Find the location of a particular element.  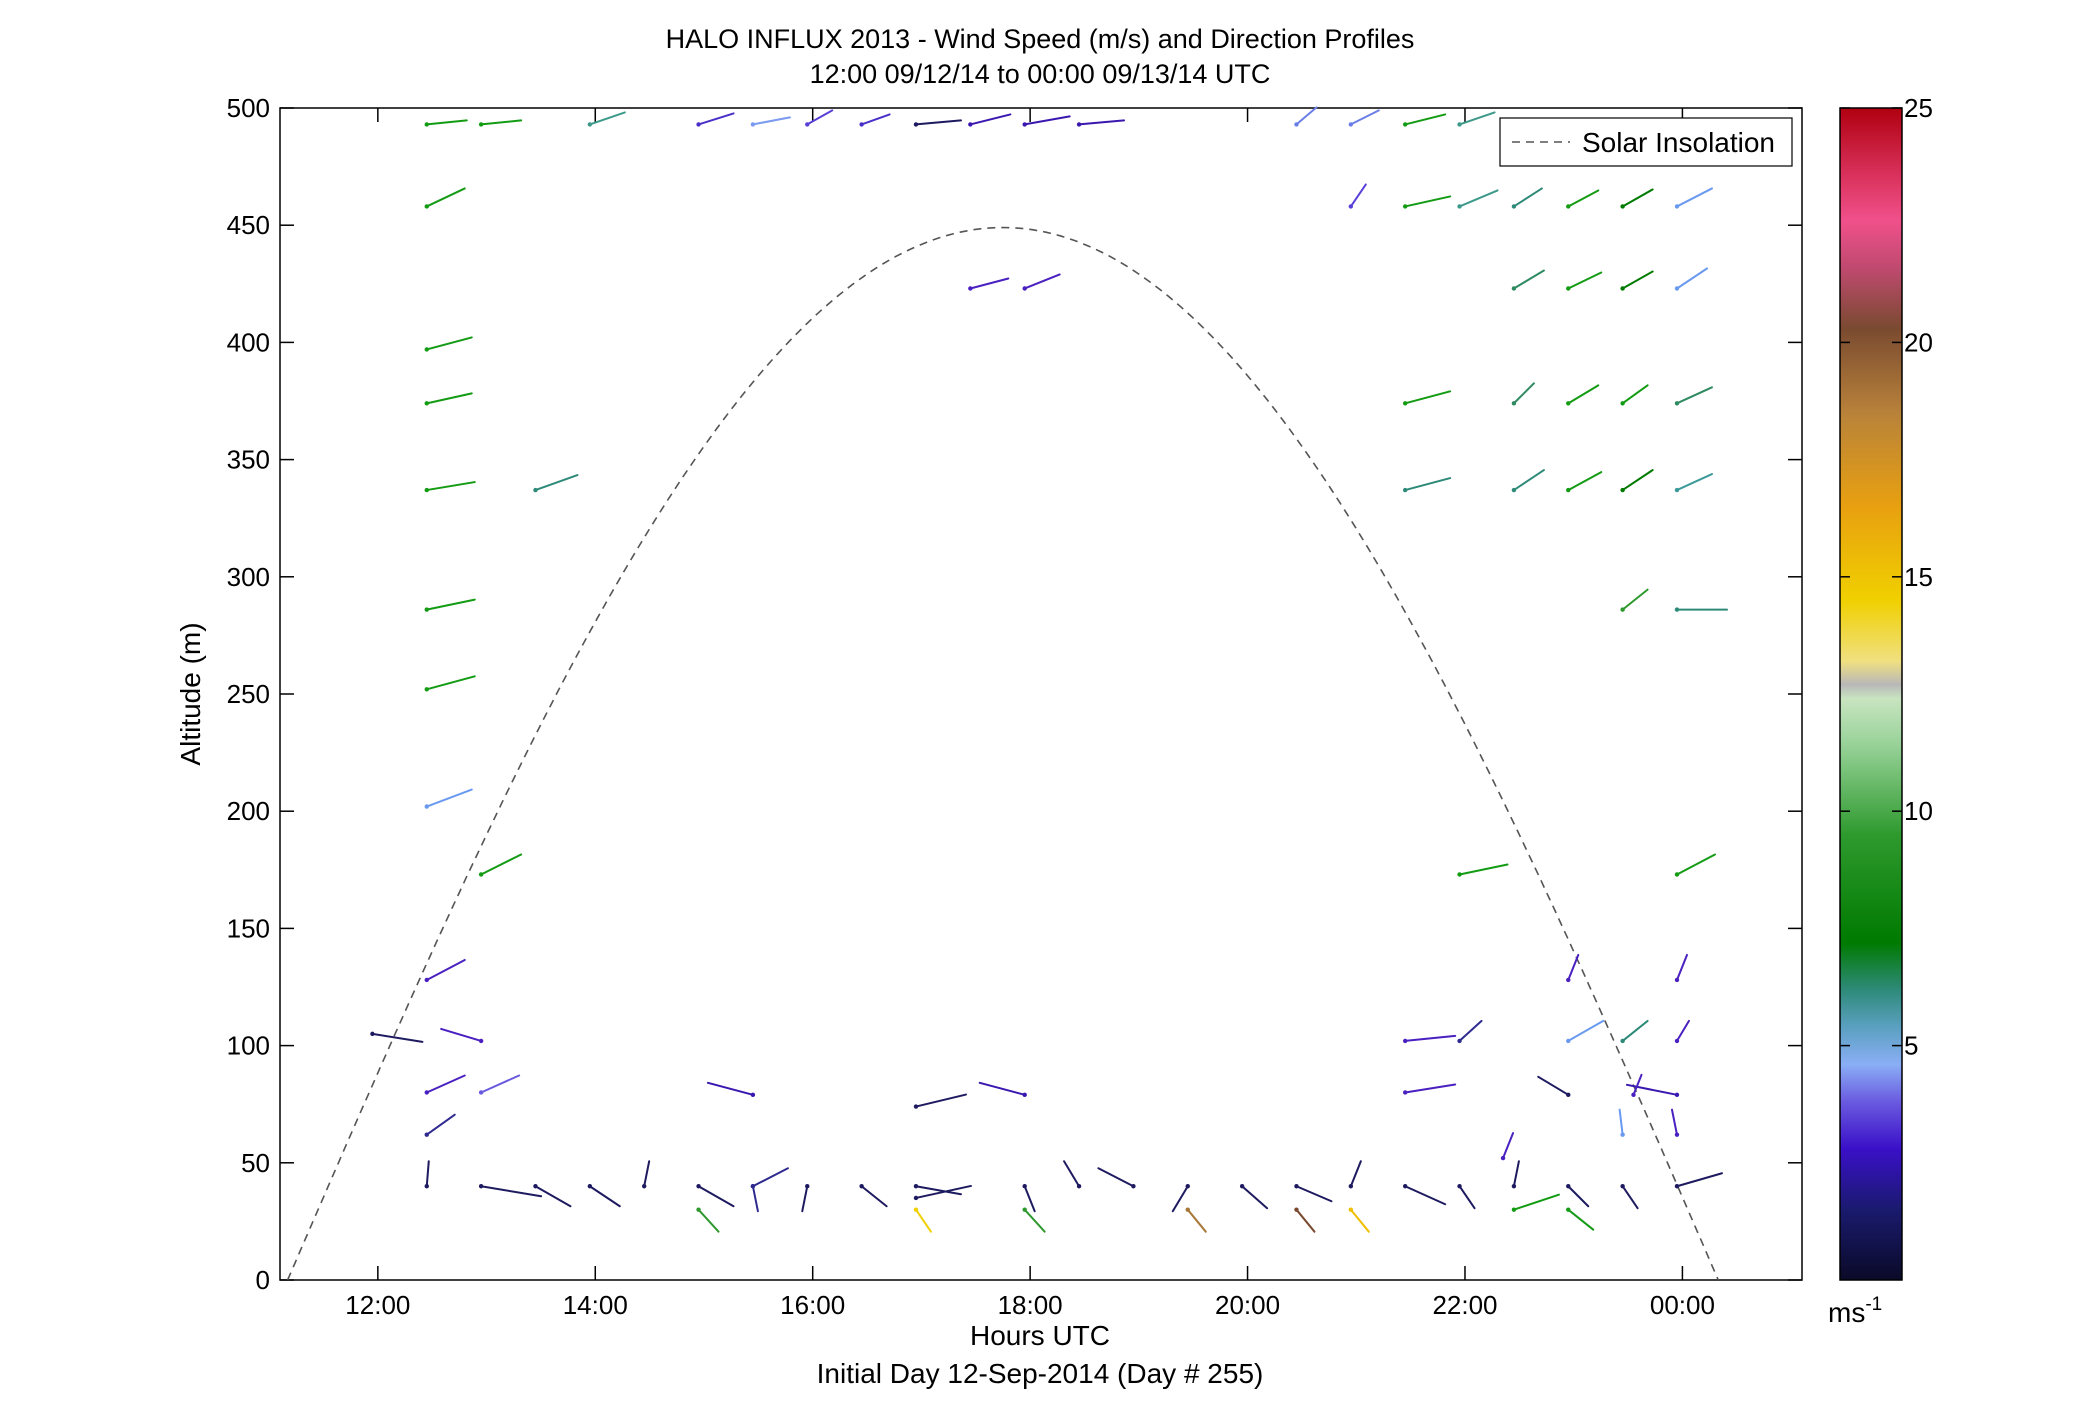

colorbar-unit-base: ms is located at coordinates (1846, 1312).